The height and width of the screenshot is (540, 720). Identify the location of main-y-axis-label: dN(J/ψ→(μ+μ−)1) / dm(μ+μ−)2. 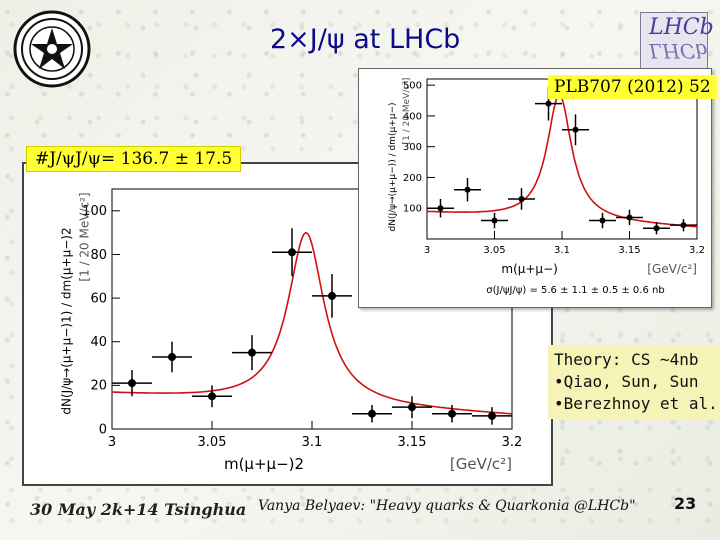
(66, 320).